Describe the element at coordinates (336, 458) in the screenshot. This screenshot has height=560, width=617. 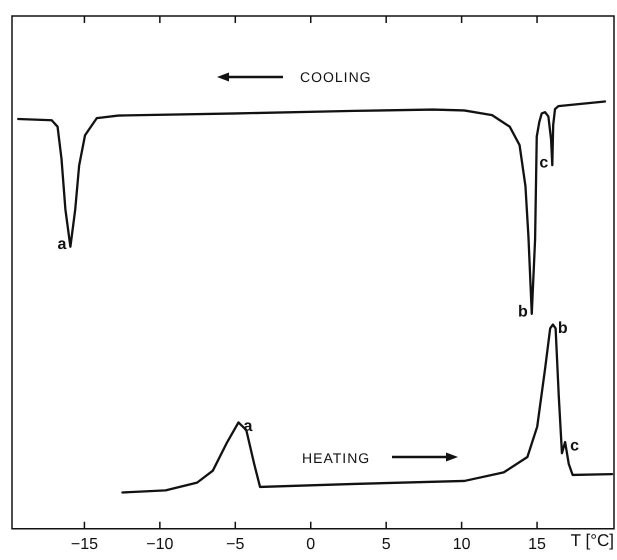
I see `annotation: HEATING` at that location.